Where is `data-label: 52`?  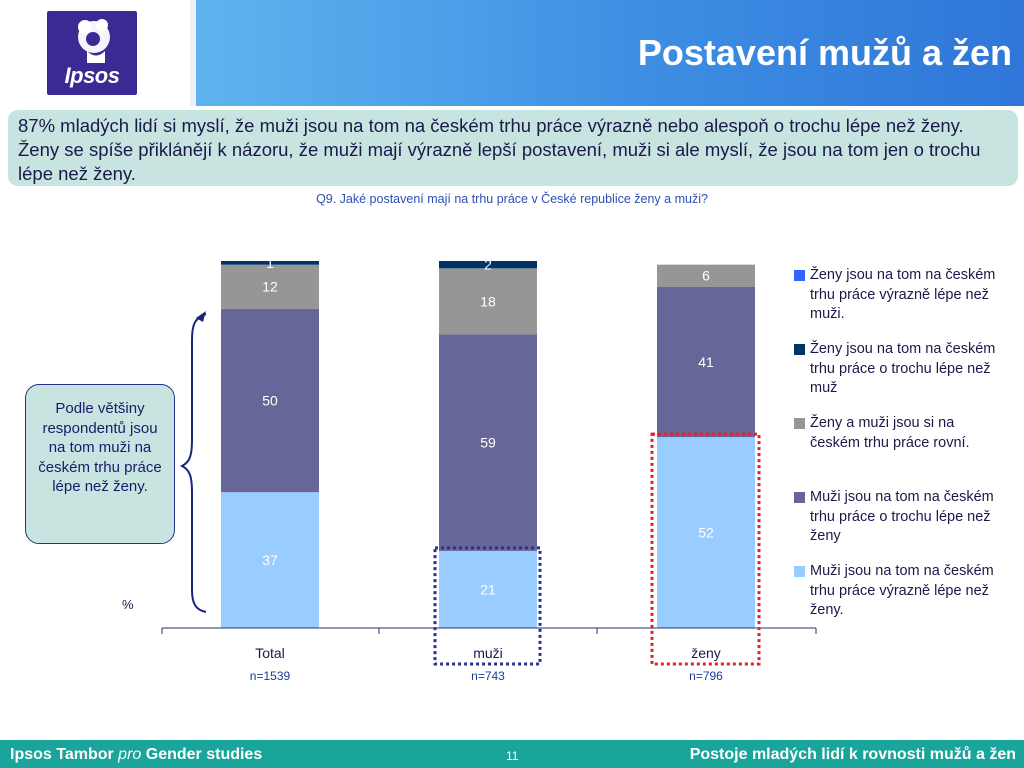
data-label: 52 is located at coordinates (706, 533).